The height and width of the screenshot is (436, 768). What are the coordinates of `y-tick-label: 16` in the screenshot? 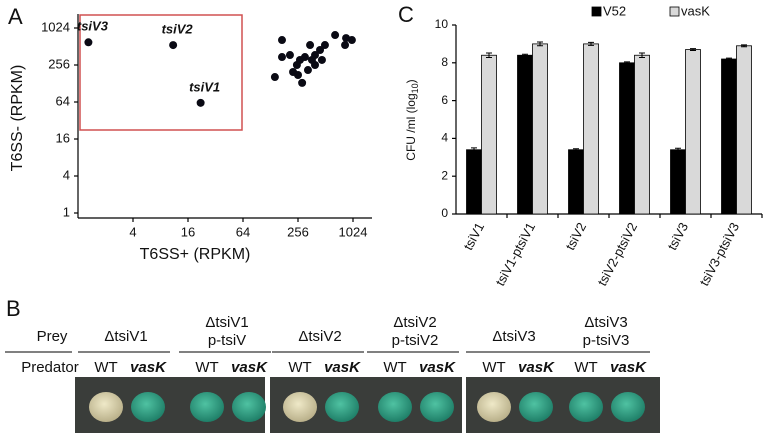 It's located at (63, 137).